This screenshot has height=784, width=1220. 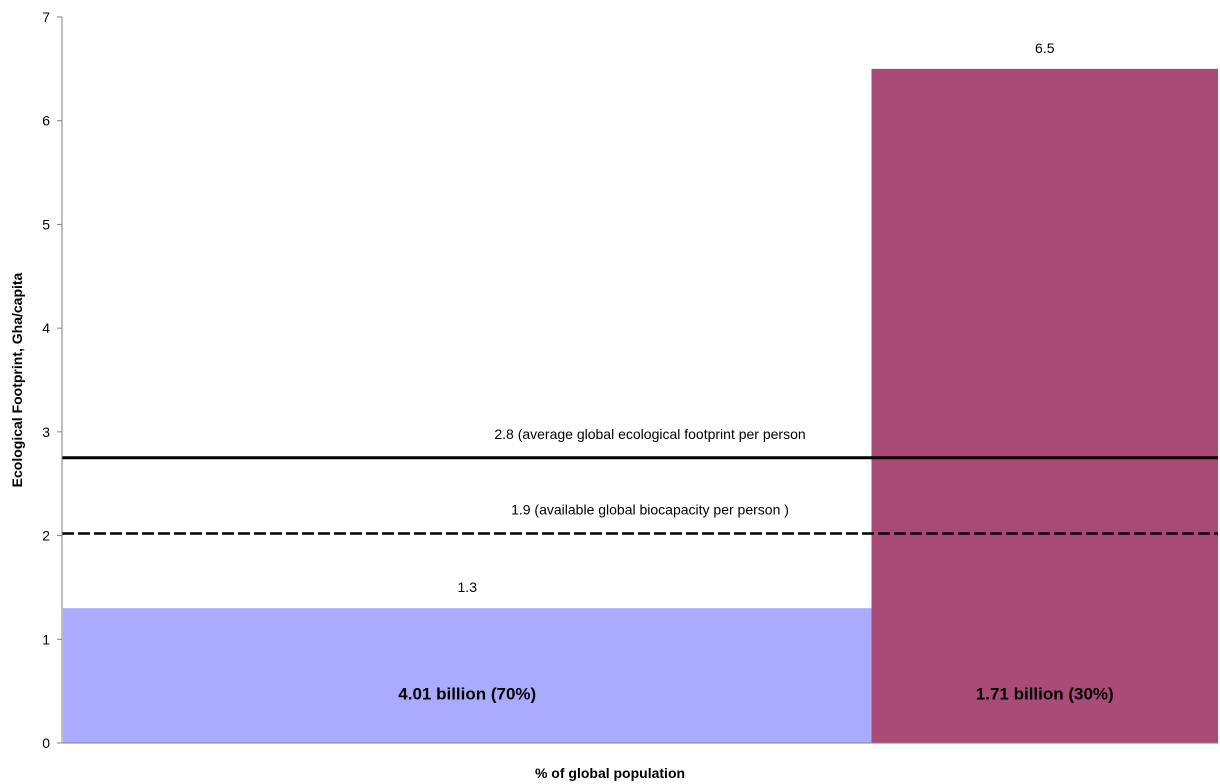 What do you see at coordinates (467, 693) in the screenshot?
I see `bar-category-label: 4.01 billion (70%)` at bounding box center [467, 693].